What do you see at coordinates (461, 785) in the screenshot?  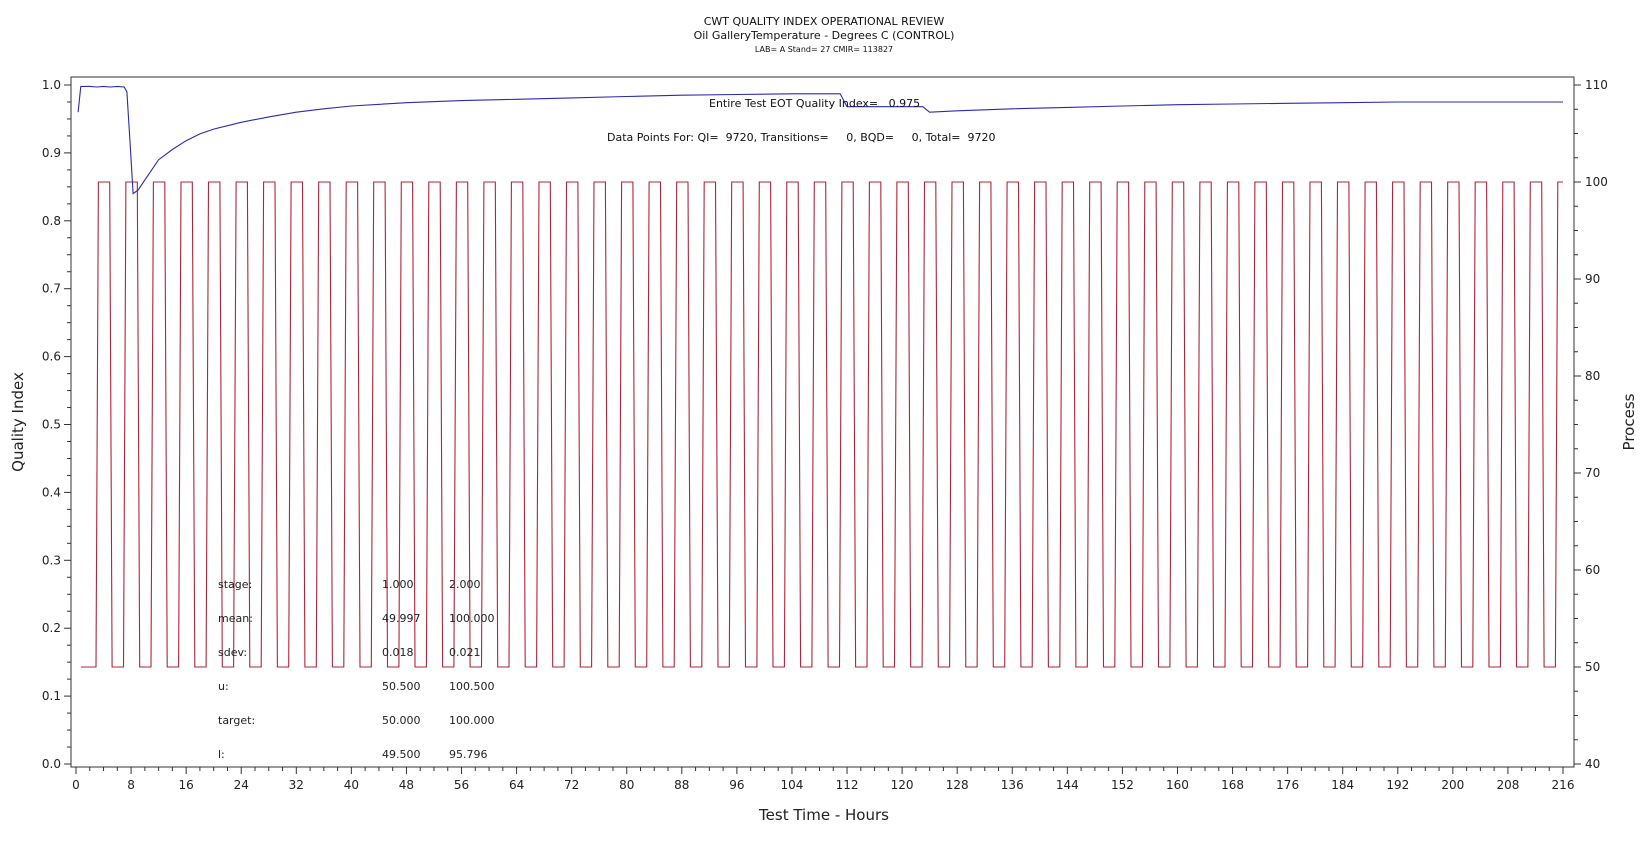 I see `x-tick-label: 56` at bounding box center [461, 785].